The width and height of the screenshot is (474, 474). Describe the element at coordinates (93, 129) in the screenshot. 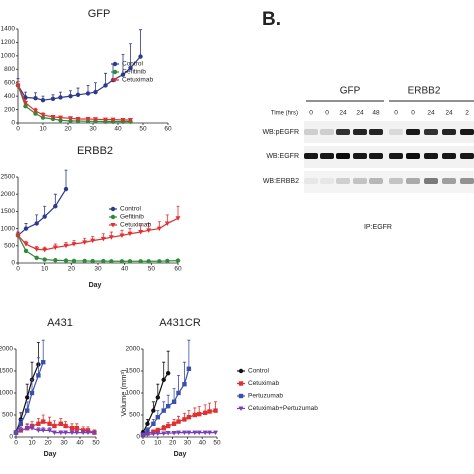

I see `x-tick-label: 30` at that location.